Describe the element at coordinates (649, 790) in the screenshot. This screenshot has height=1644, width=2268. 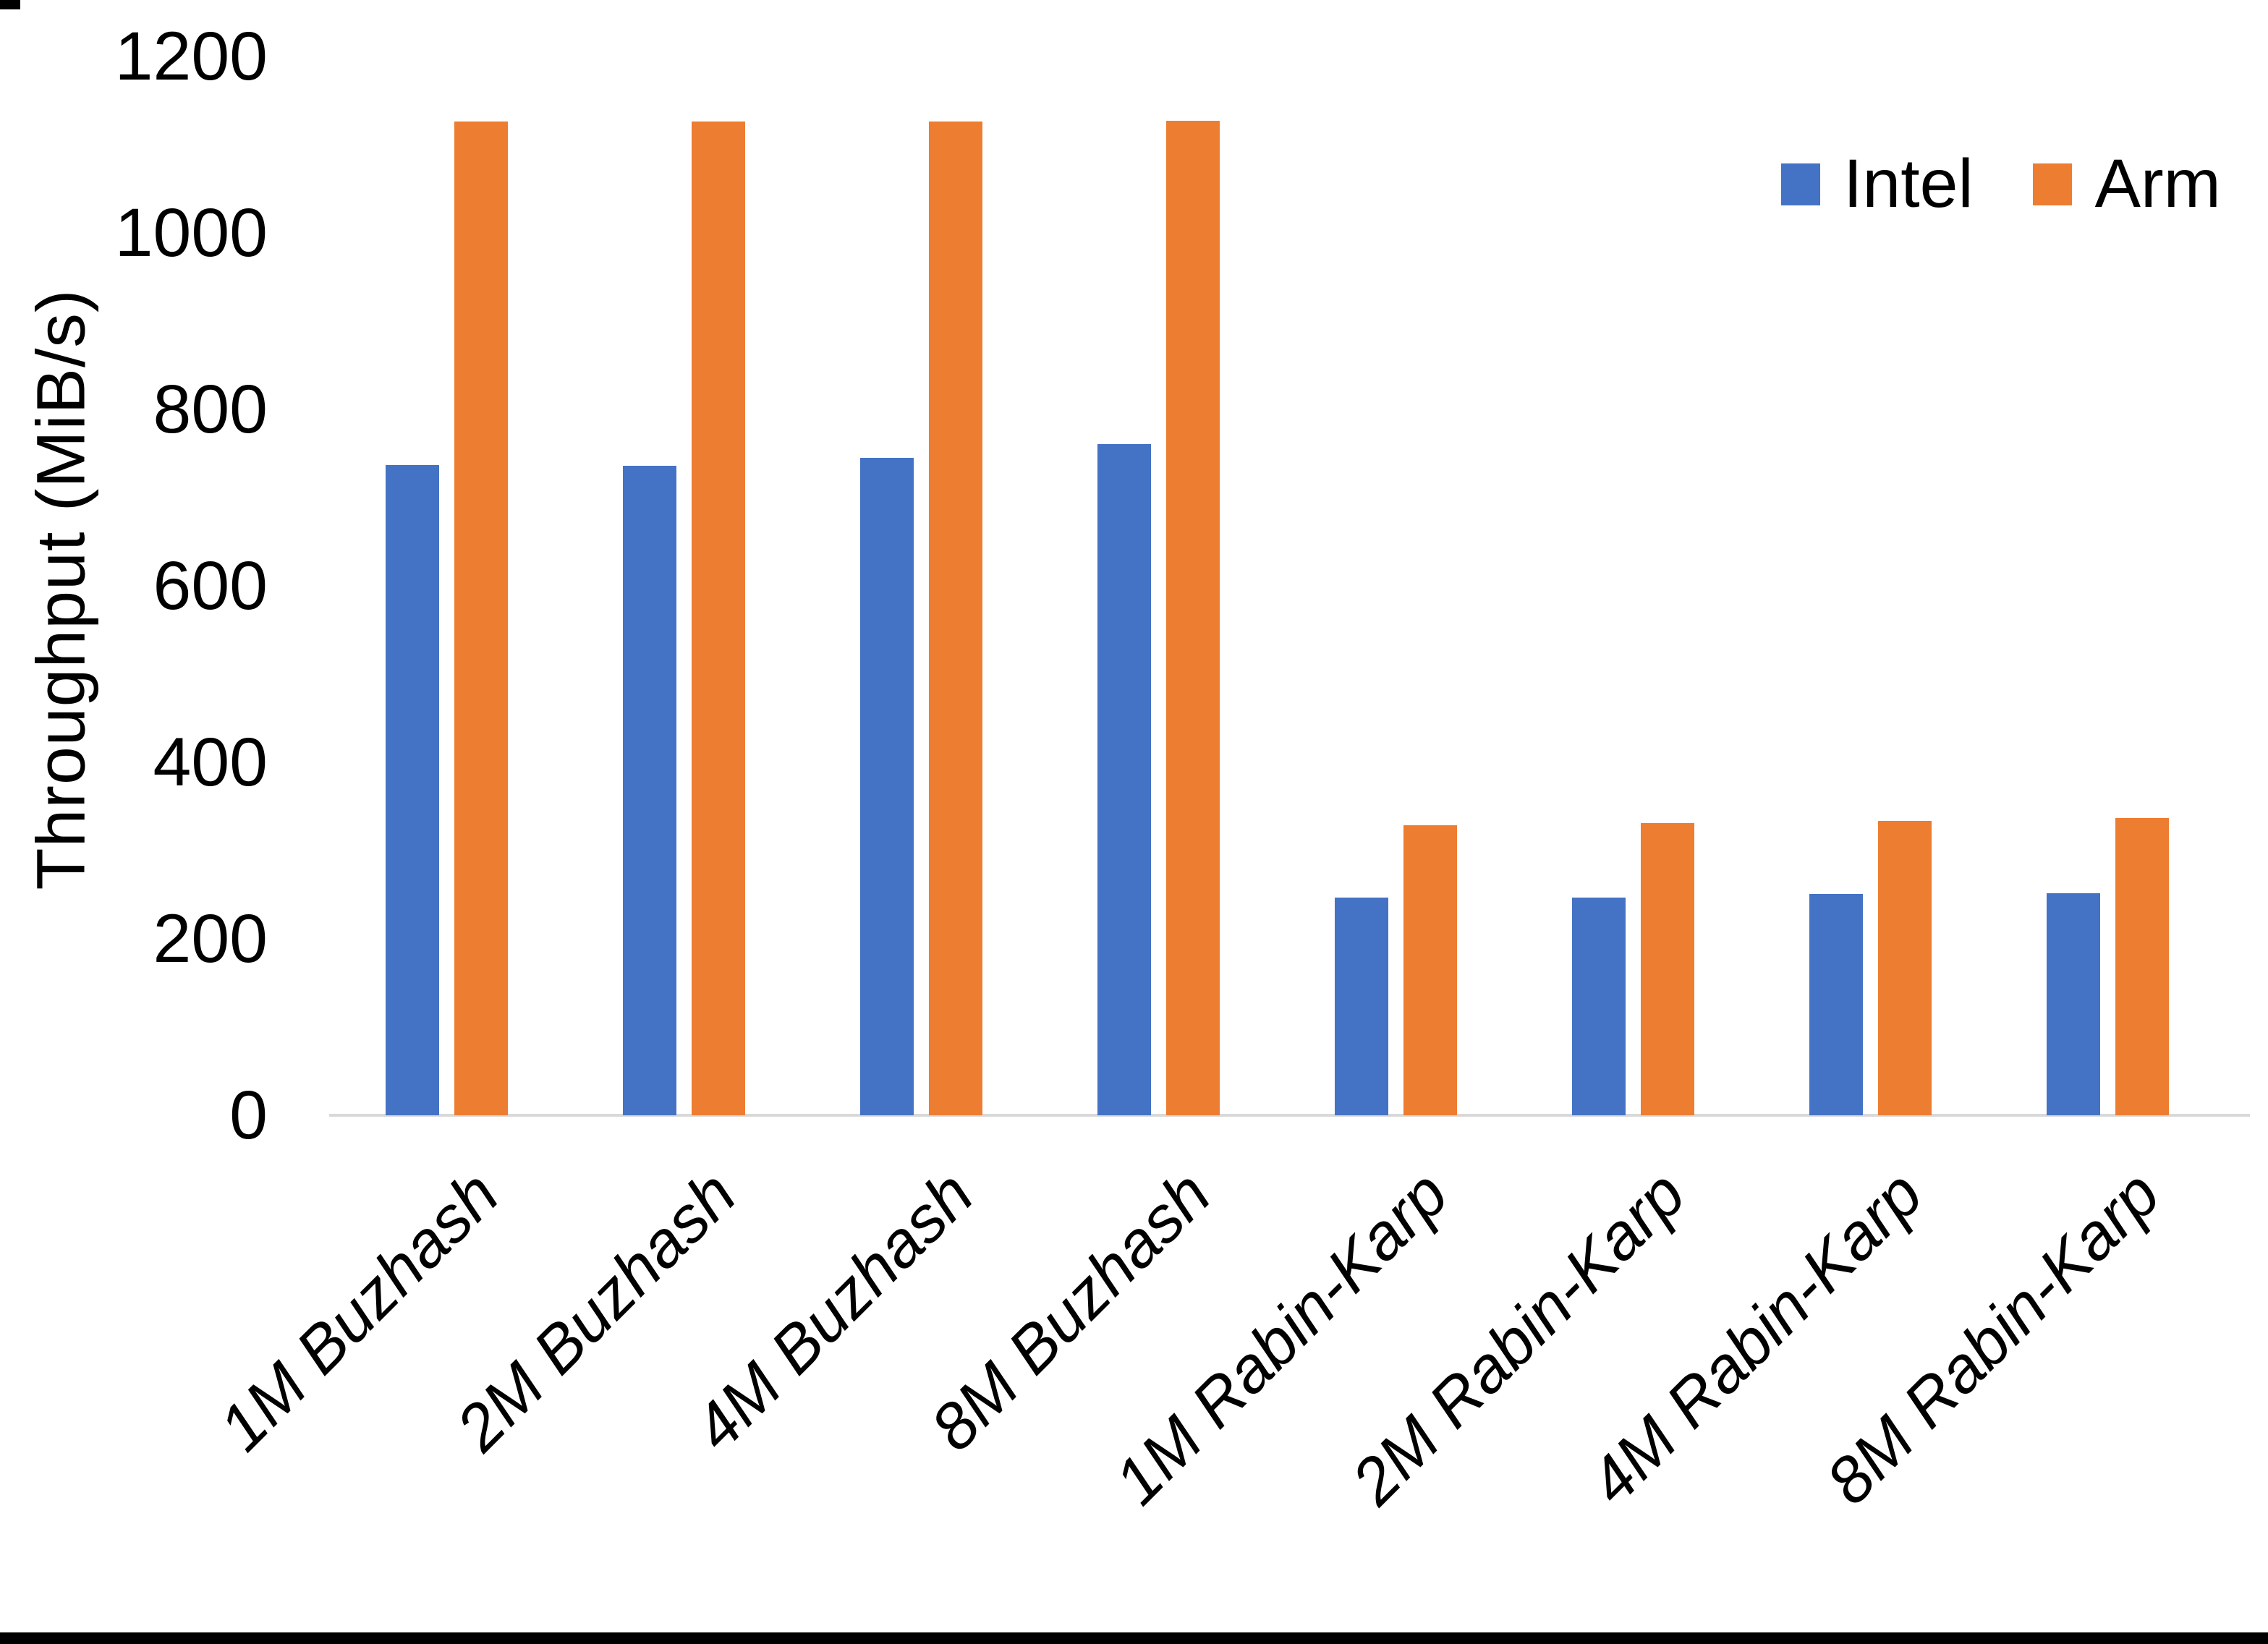
I see `bar-intel-2m-buzhash` at that location.